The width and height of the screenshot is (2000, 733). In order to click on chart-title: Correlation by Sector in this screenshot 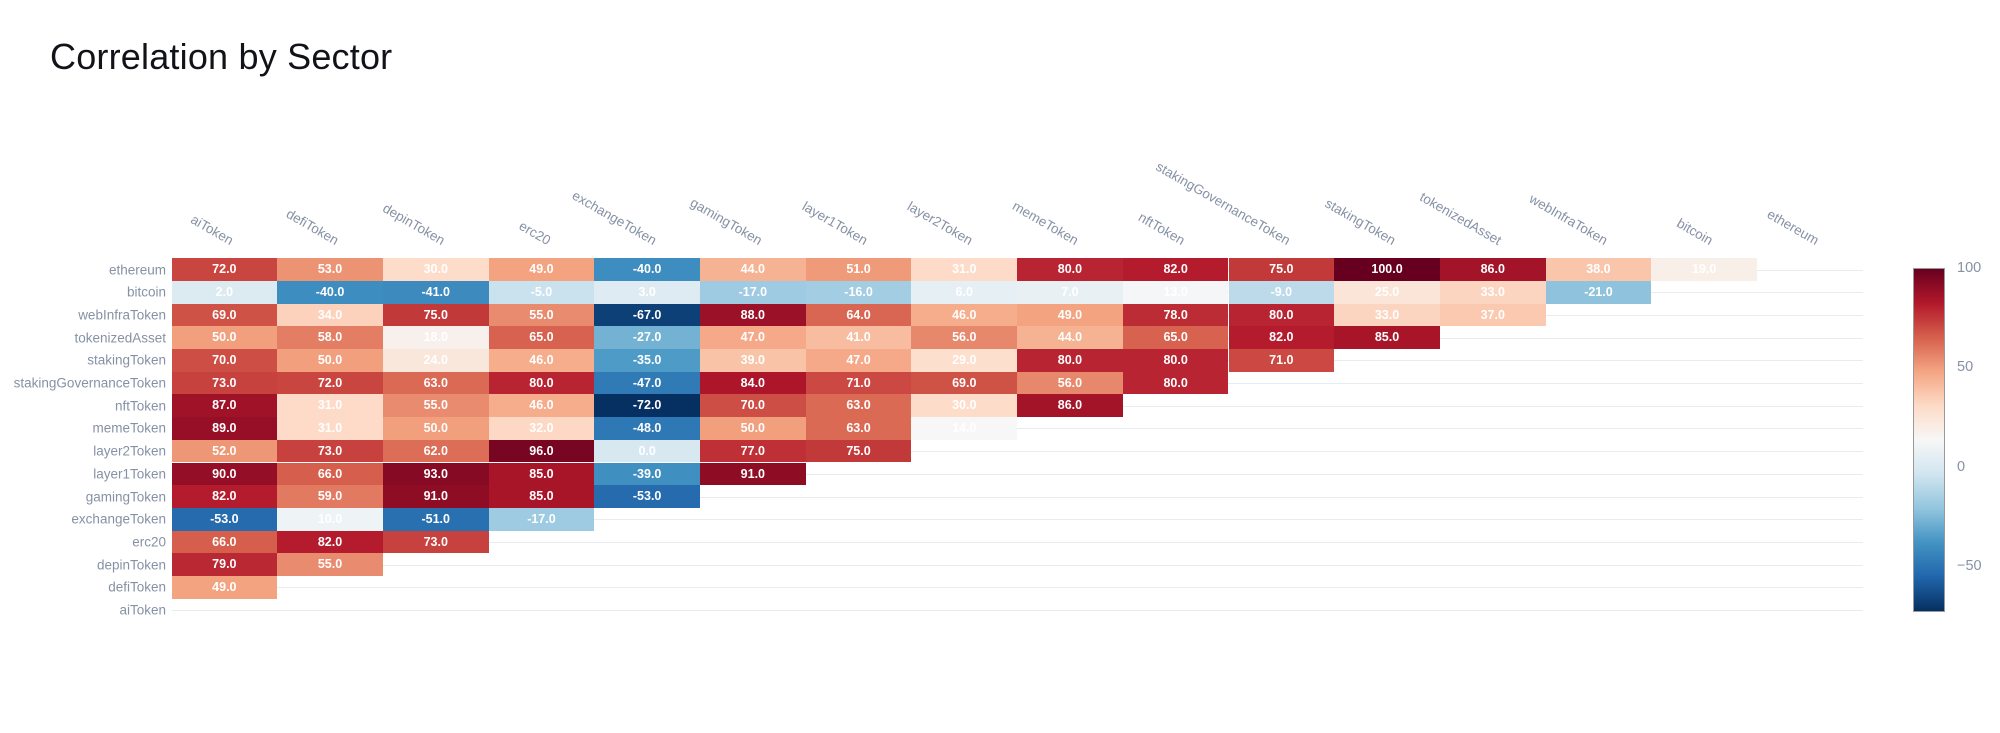, I will do `click(221, 56)`.